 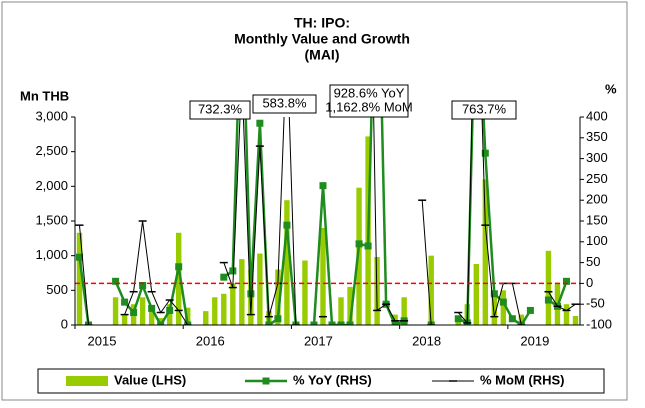 I want to click on y2-tick-label: 100, so click(x=597, y=240).